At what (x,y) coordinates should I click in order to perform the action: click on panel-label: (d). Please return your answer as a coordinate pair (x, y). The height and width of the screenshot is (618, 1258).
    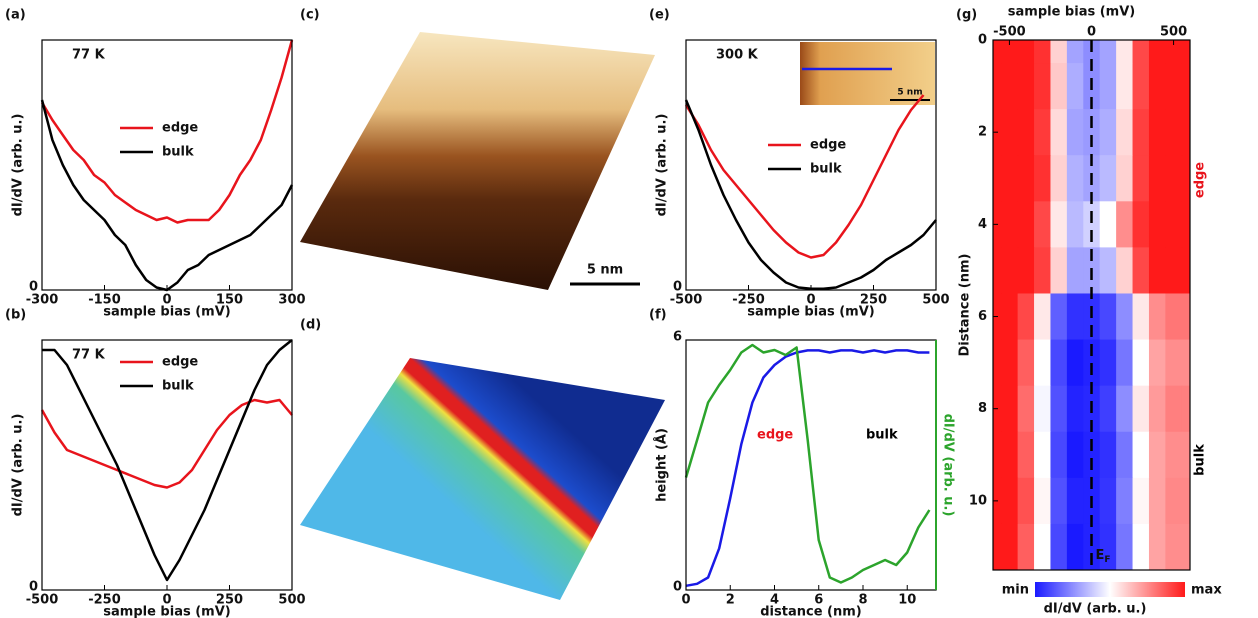
    Looking at the image, I should click on (310, 325).